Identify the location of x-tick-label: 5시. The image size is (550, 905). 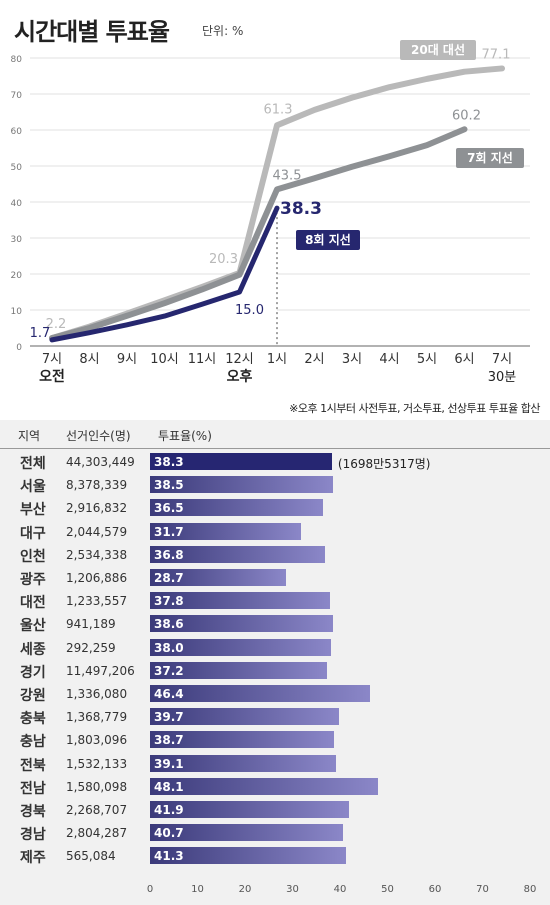
(427, 359).